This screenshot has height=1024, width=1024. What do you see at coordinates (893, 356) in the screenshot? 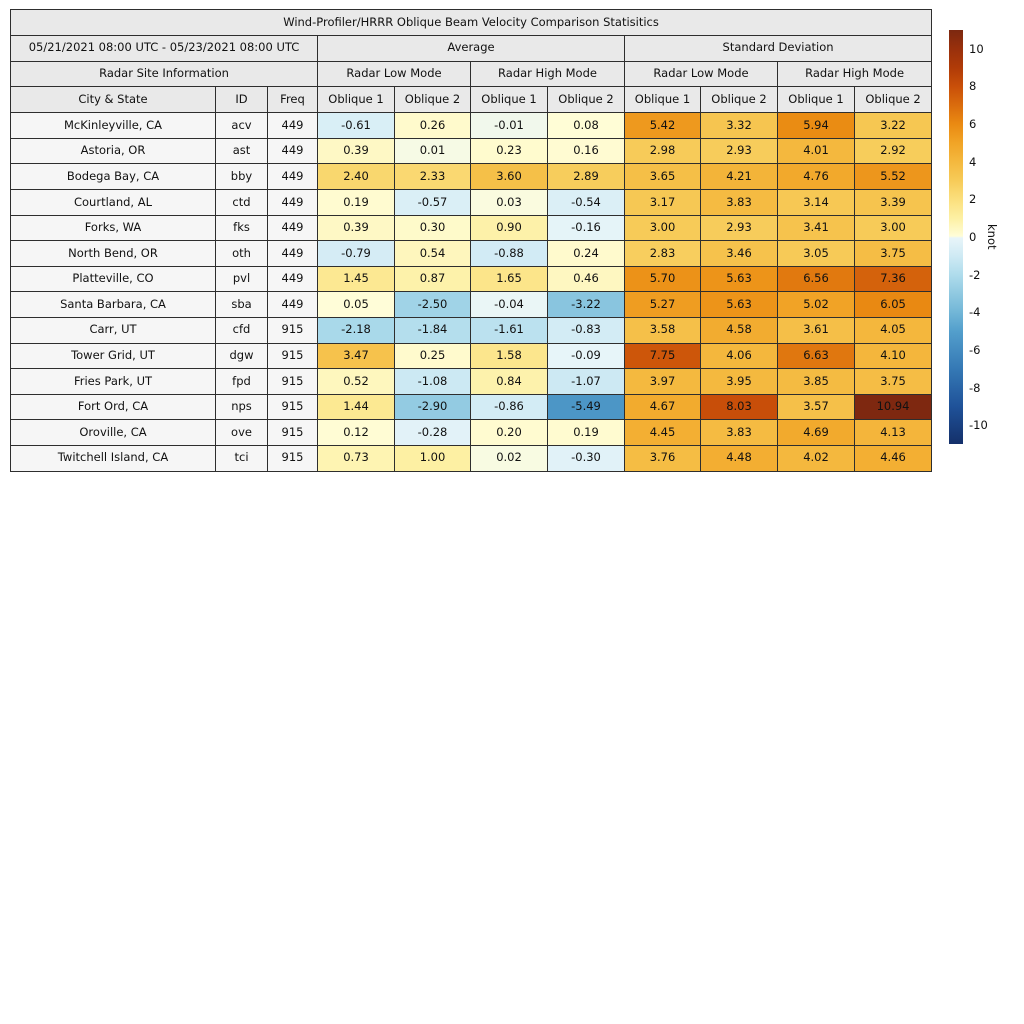
I see `cell-value: 4.10` at bounding box center [893, 356].